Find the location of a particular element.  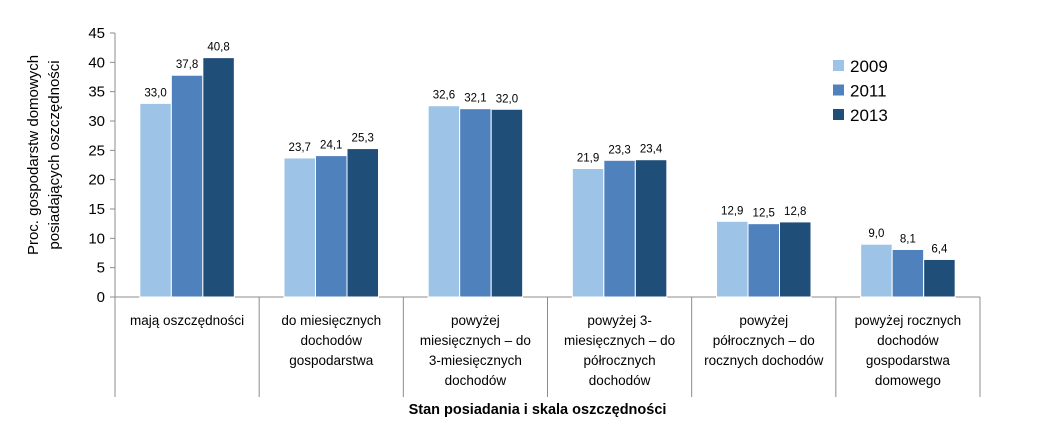

x-category-label: powyżej 3- is located at coordinates (619, 320).